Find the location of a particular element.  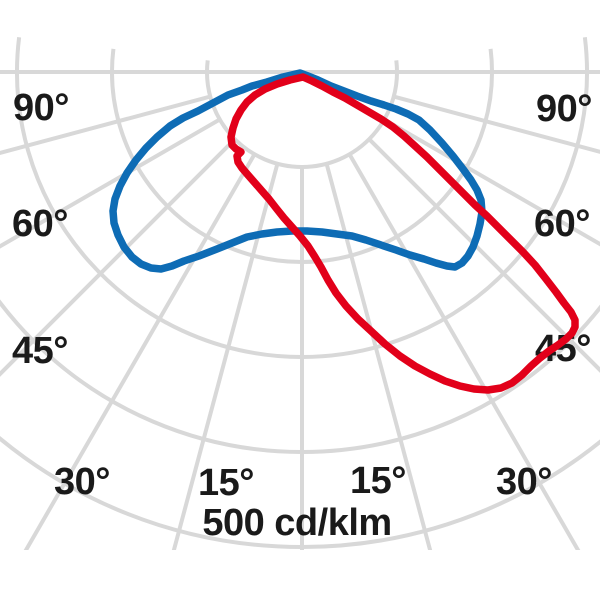

angle-label-30-left: 30° is located at coordinates (82, 482).